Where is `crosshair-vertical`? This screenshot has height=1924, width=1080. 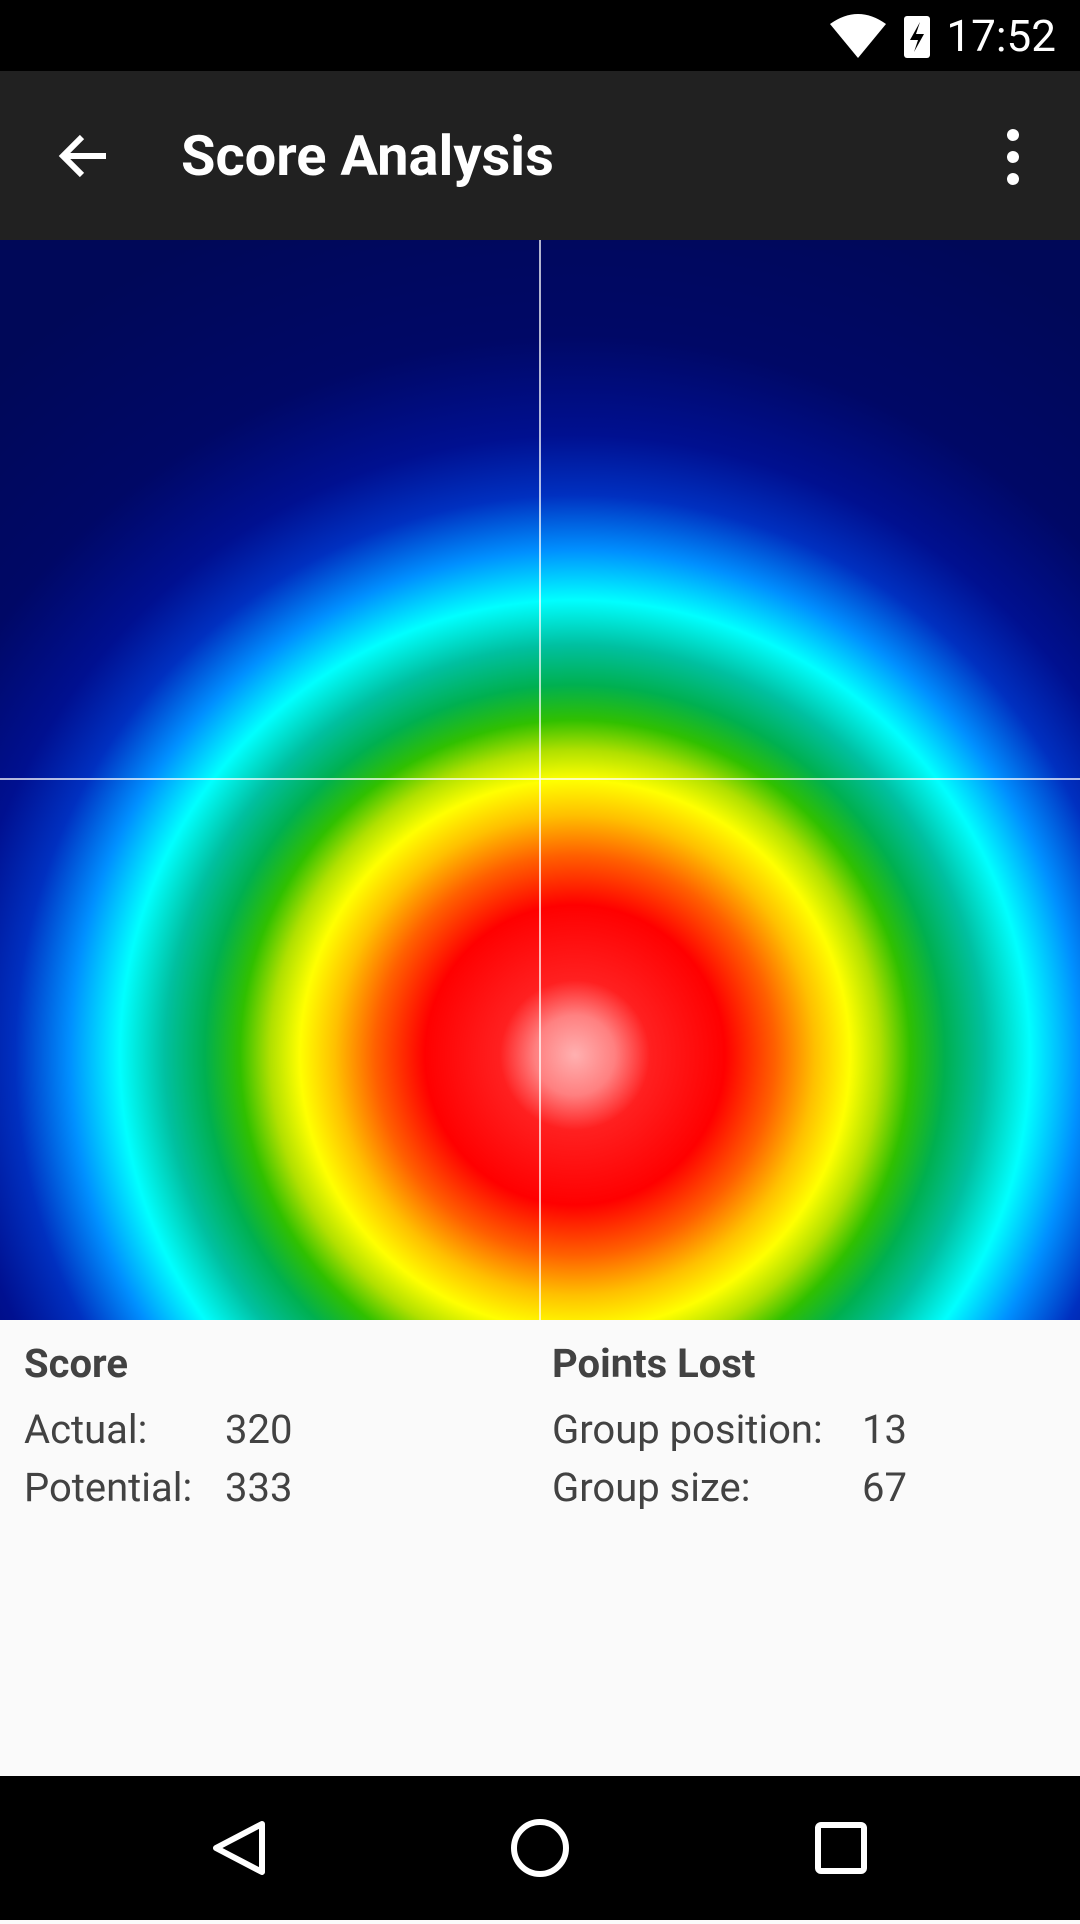
crosshair-vertical is located at coordinates (540, 780).